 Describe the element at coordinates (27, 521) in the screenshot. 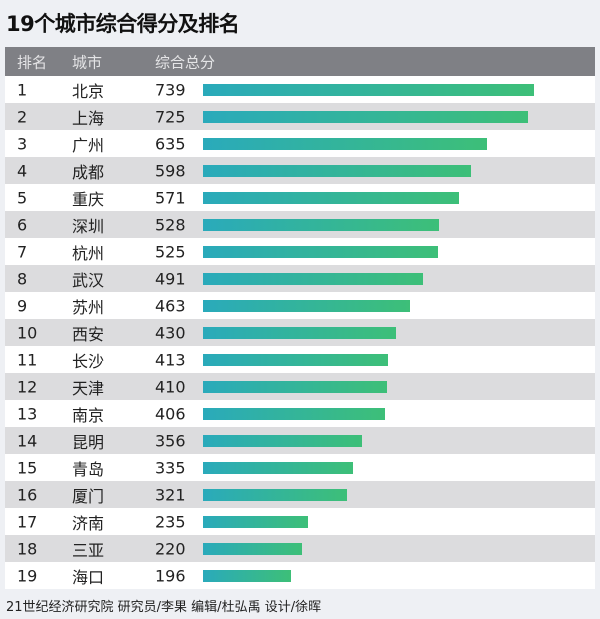

I see `rank-label: 17` at that location.